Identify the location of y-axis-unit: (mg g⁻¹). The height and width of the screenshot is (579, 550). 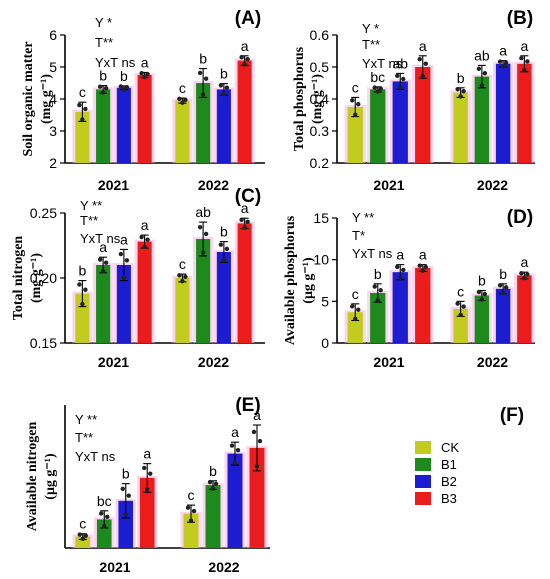
(36, 278).